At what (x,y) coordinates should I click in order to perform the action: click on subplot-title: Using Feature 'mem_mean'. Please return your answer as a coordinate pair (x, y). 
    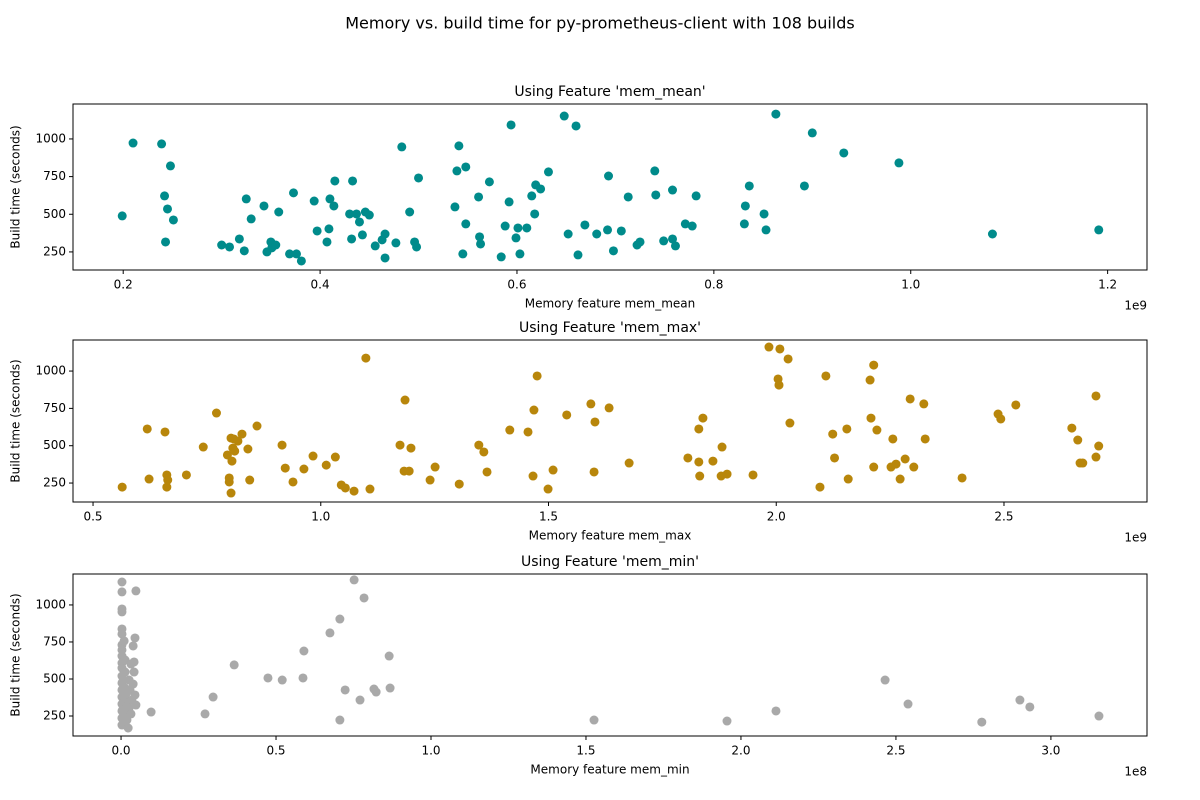
    Looking at the image, I should click on (609, 92).